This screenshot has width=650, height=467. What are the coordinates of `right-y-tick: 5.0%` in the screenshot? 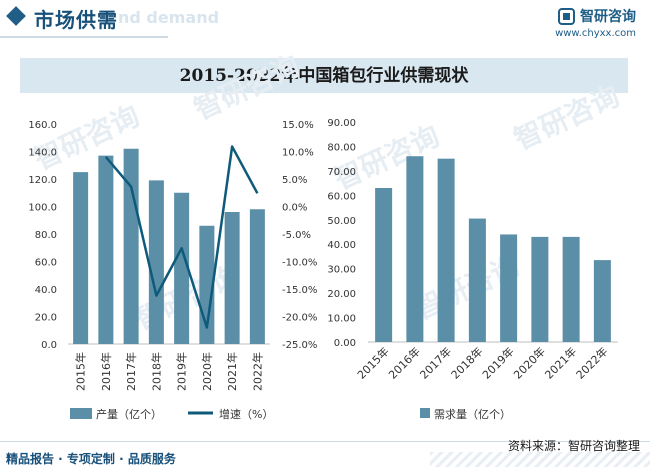 It's located at (294, 180).